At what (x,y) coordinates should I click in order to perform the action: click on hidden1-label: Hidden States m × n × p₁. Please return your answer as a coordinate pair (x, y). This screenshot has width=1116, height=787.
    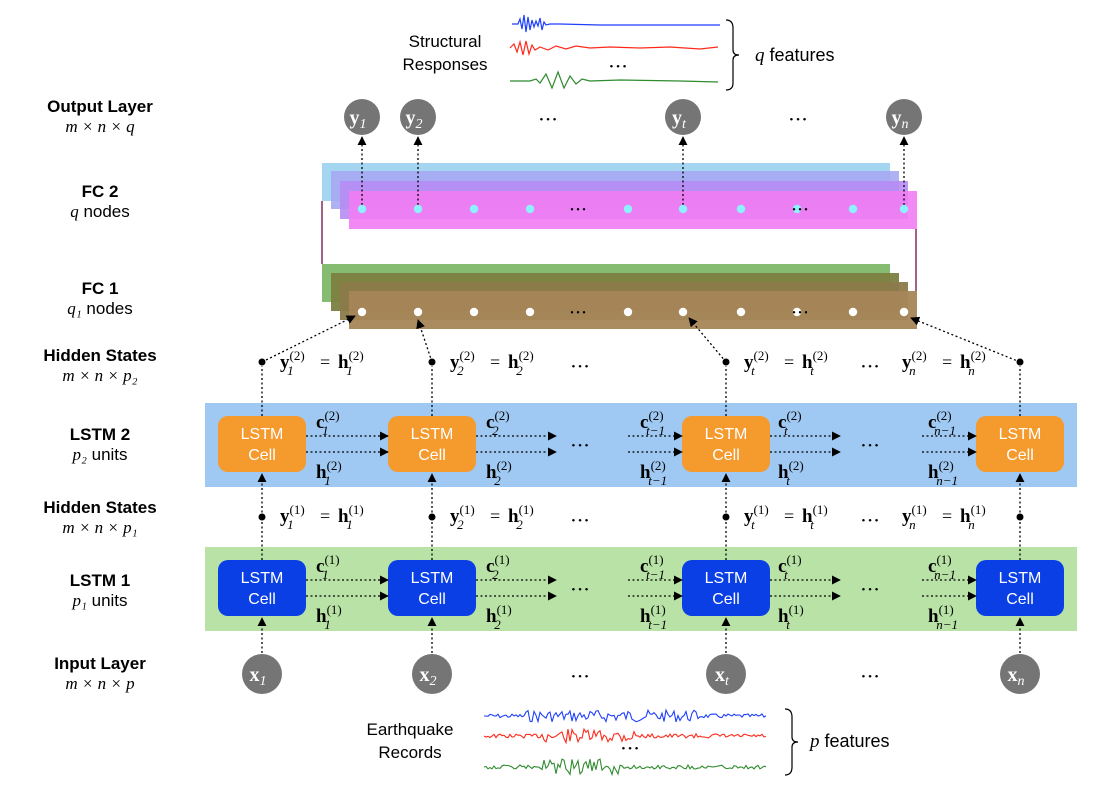
    Looking at the image, I should click on (100, 517).